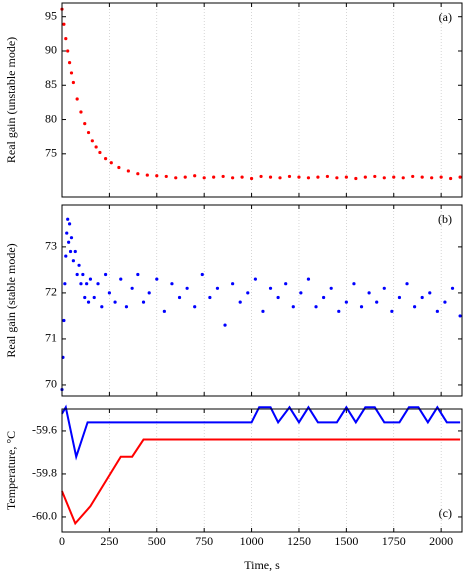 The height and width of the screenshot is (575, 464). What do you see at coordinates (394, 541) in the screenshot?
I see `x-tick-label: 1750` at bounding box center [394, 541].